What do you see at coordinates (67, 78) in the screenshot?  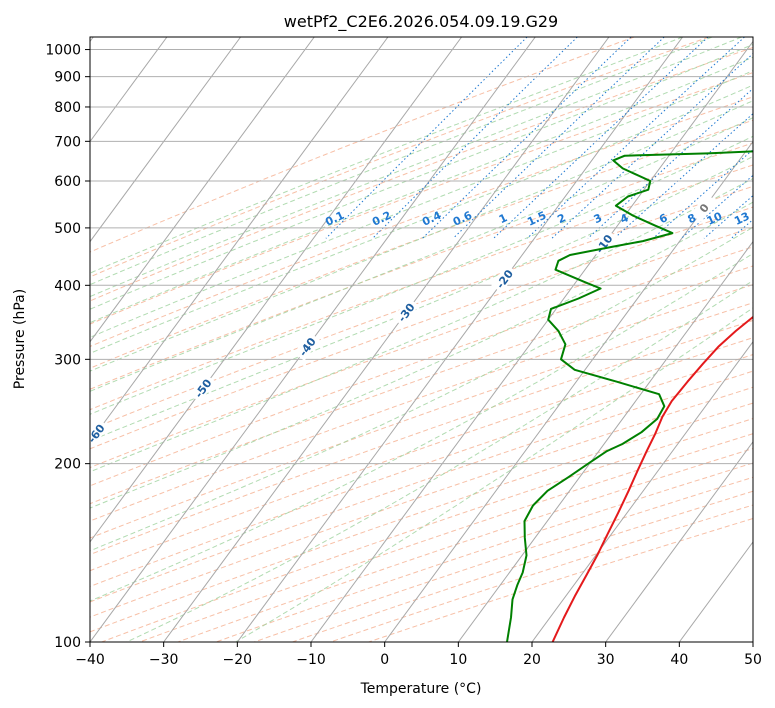 I see `y-tick-label: 900` at bounding box center [67, 78].